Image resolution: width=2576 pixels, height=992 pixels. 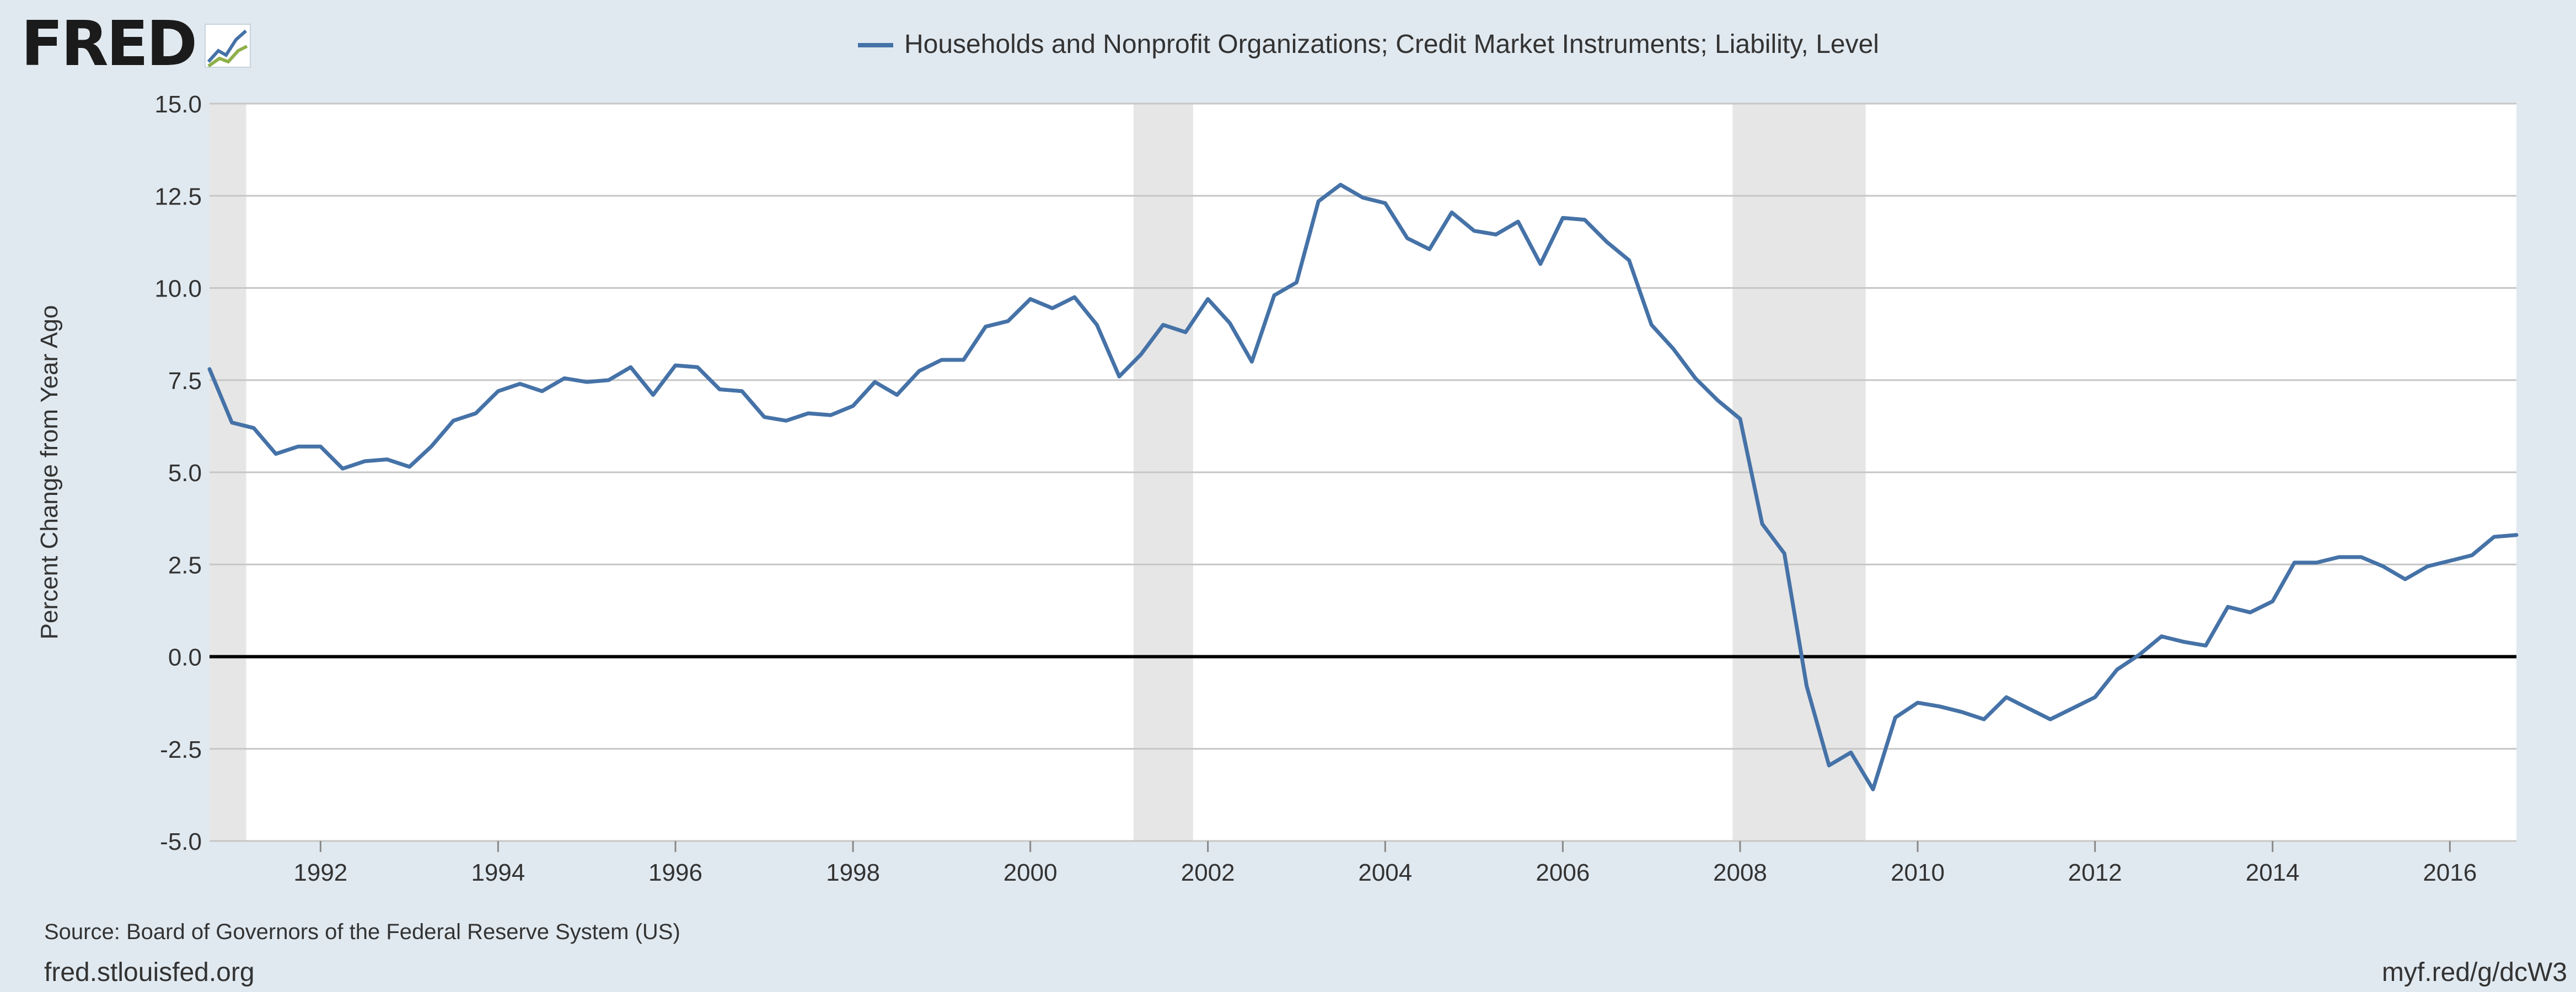 I want to click on fred-logo: FRED, so click(x=136, y=44).